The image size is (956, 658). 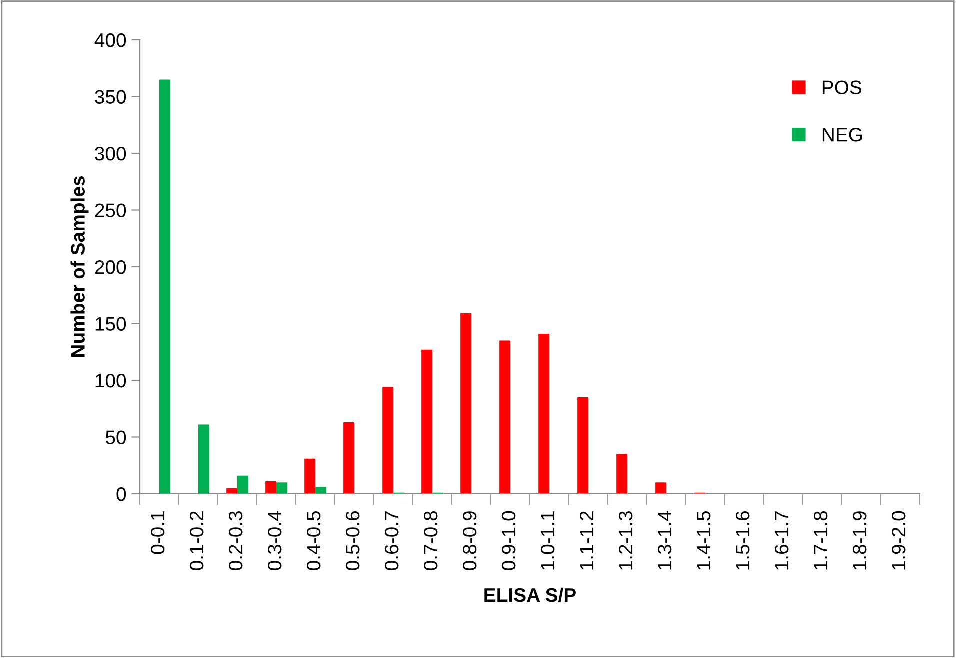 I want to click on x-tick-label: 0.3-0.4, so click(x=275, y=540).